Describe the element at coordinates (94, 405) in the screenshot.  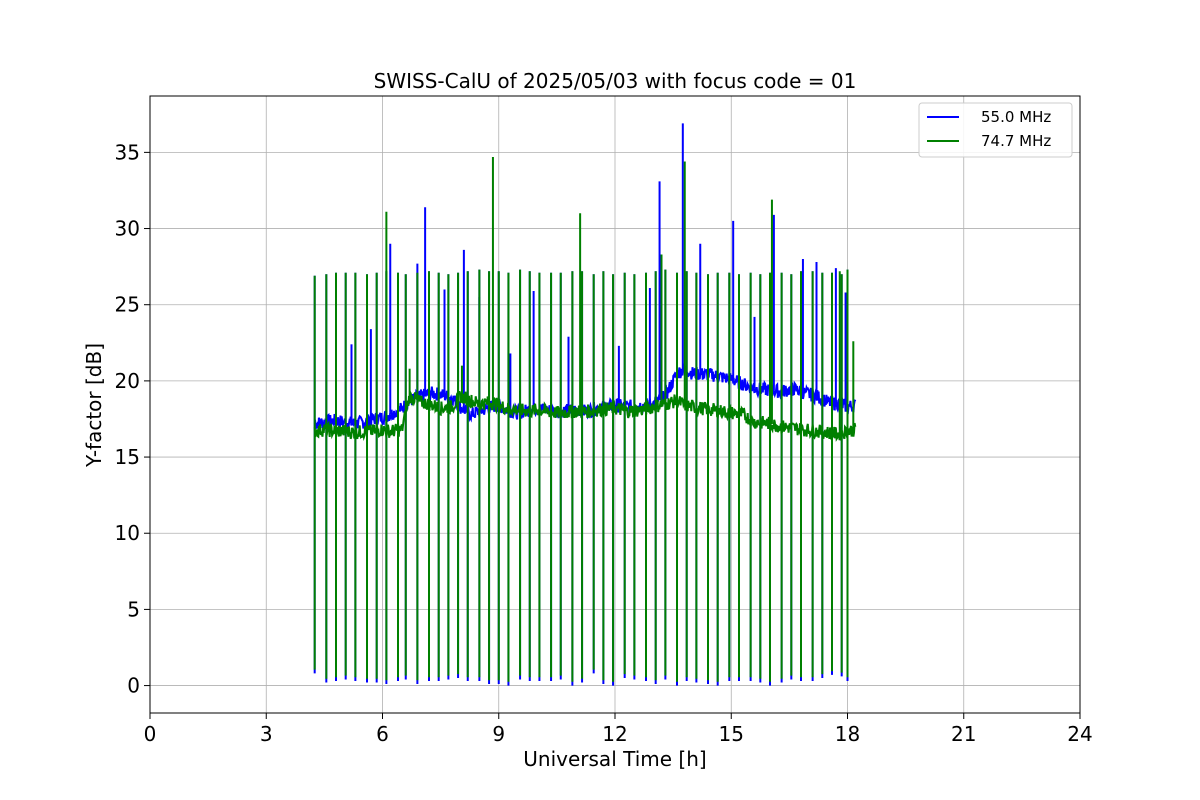
I see `y-axis-label: Y-factor [dB]` at that location.